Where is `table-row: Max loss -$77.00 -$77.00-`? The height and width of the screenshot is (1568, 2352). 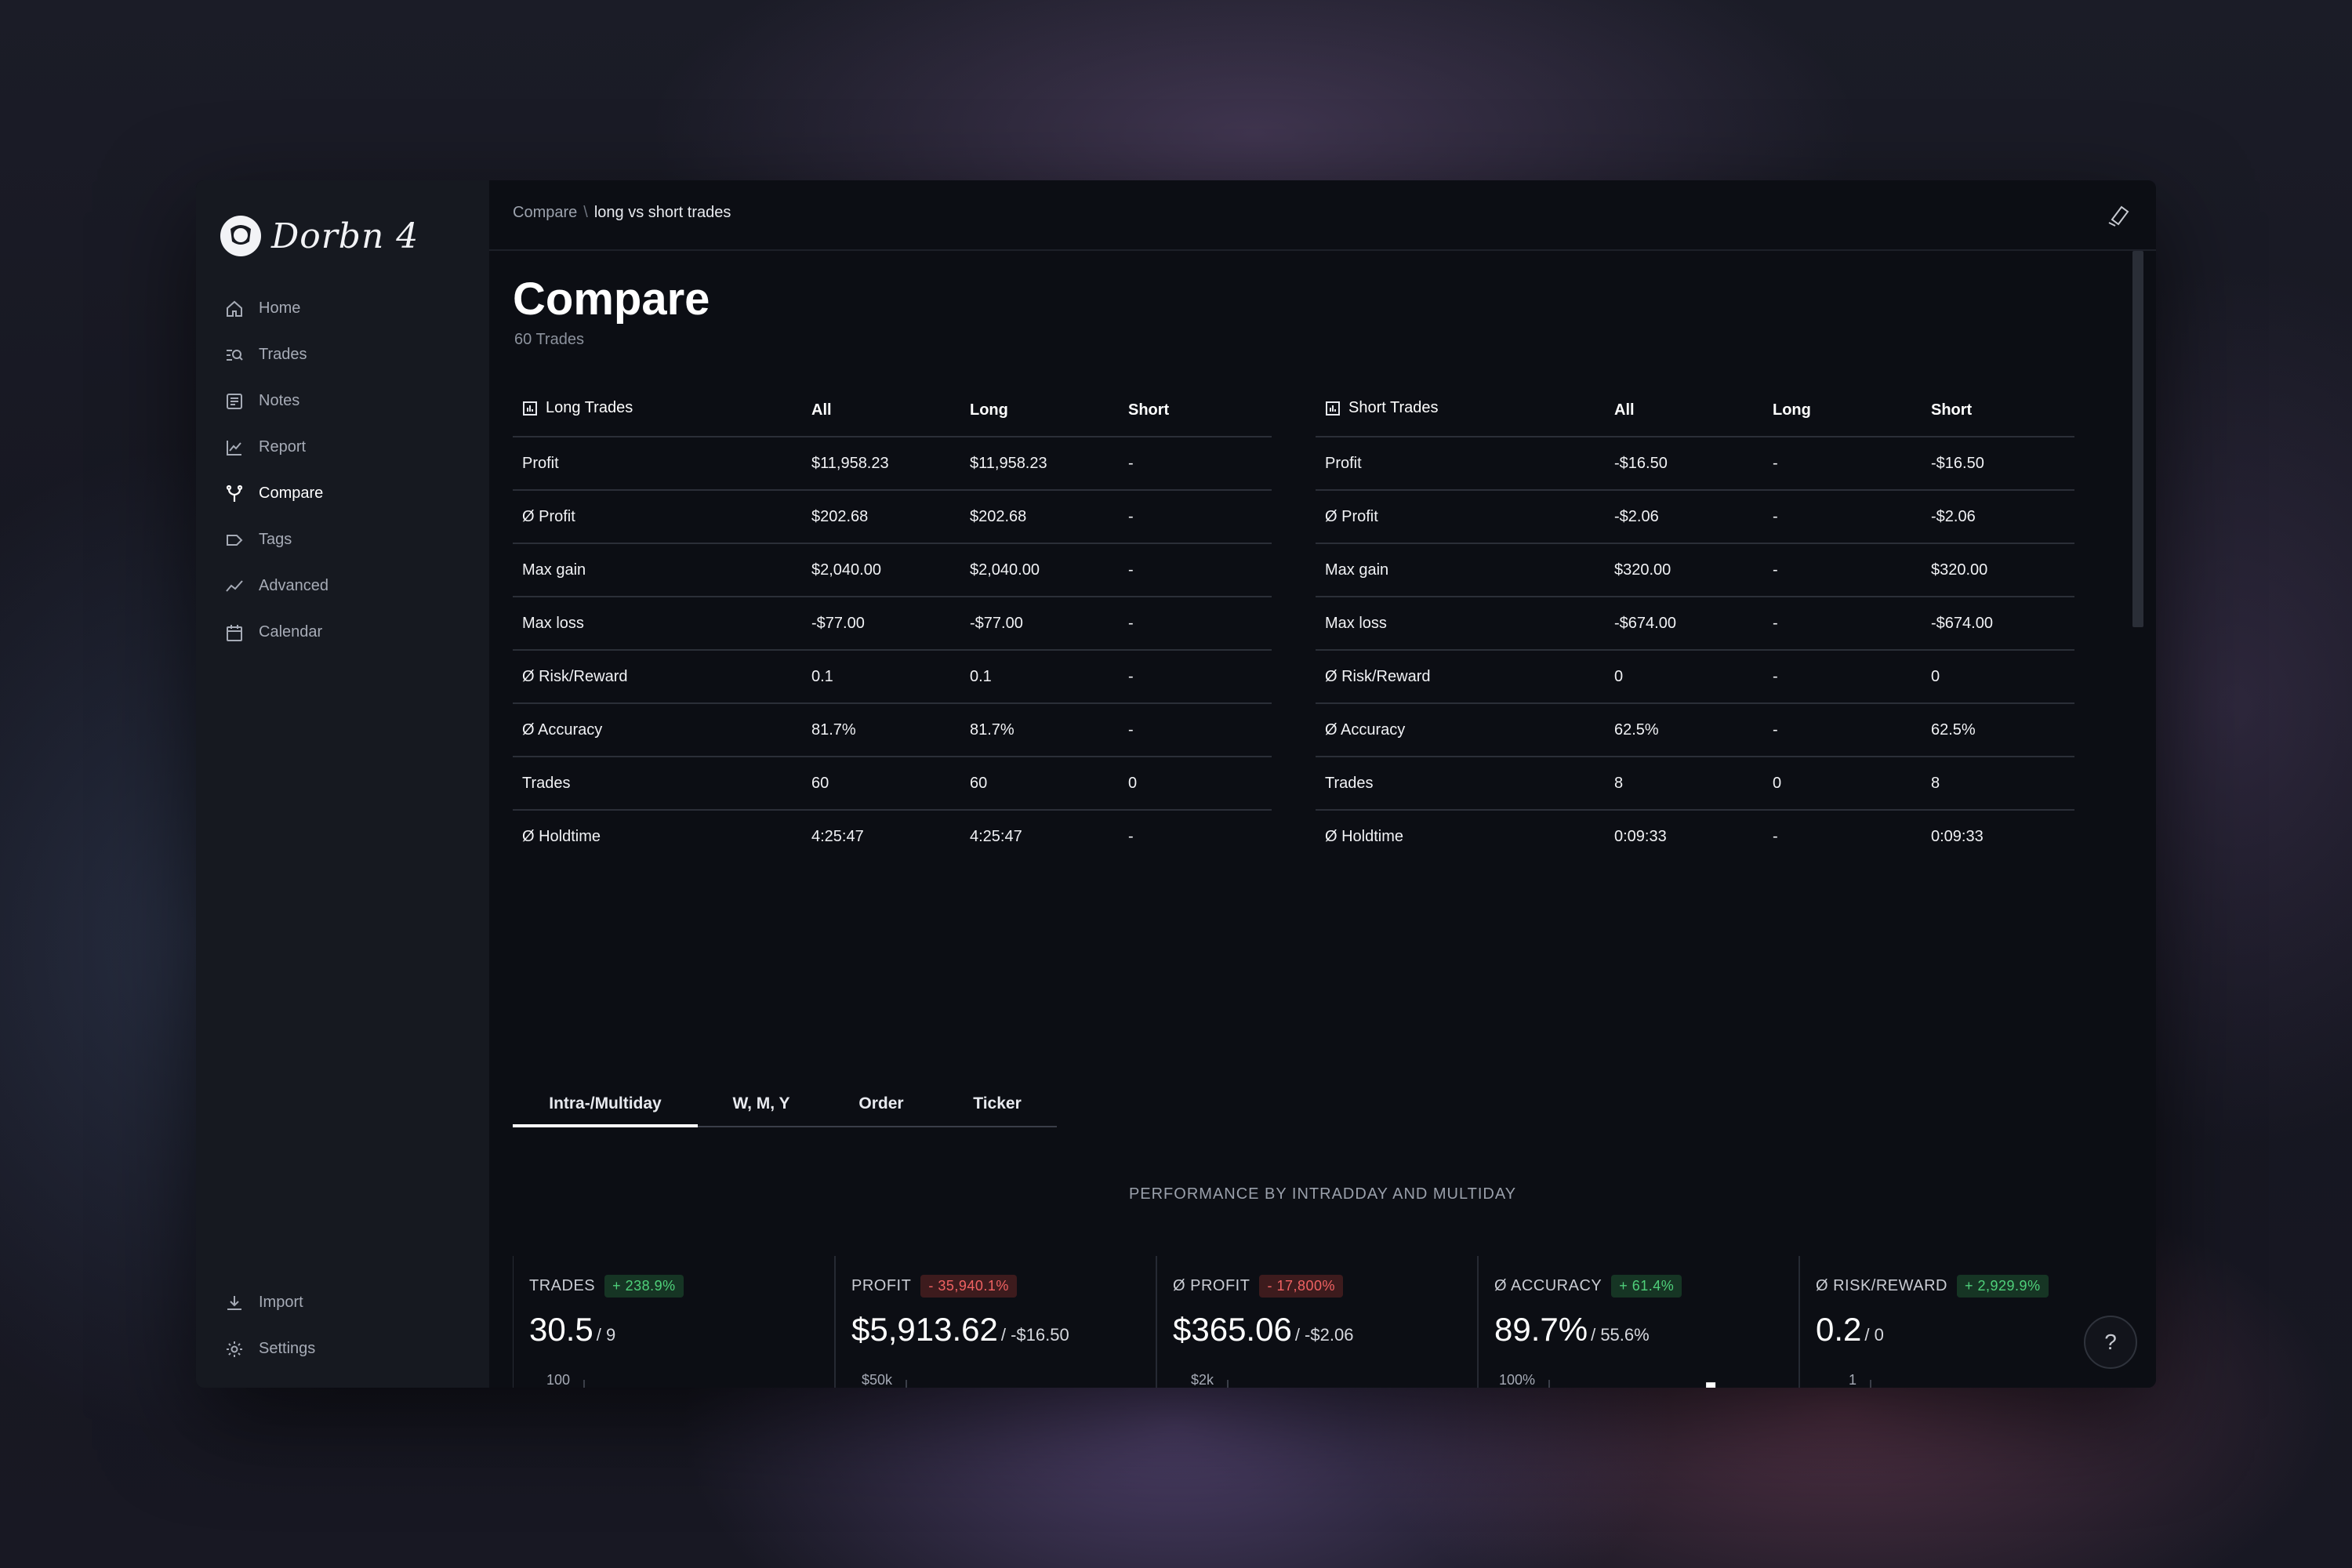 table-row: Max loss -$77.00 -$77.00- is located at coordinates (892, 624).